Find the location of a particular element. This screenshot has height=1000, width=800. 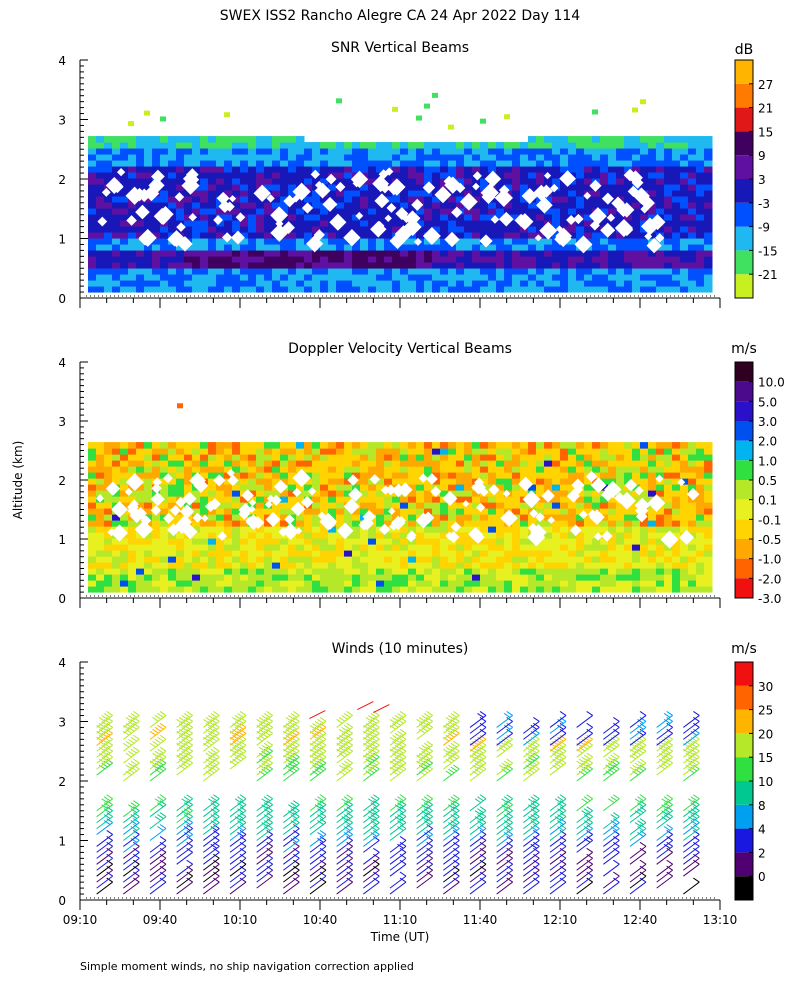

y-tick-label: 2 is located at coordinates (62, 481).